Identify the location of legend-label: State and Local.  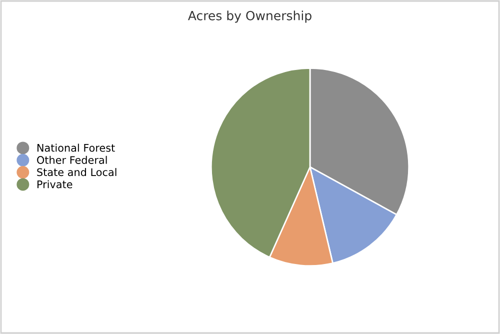
(76, 172).